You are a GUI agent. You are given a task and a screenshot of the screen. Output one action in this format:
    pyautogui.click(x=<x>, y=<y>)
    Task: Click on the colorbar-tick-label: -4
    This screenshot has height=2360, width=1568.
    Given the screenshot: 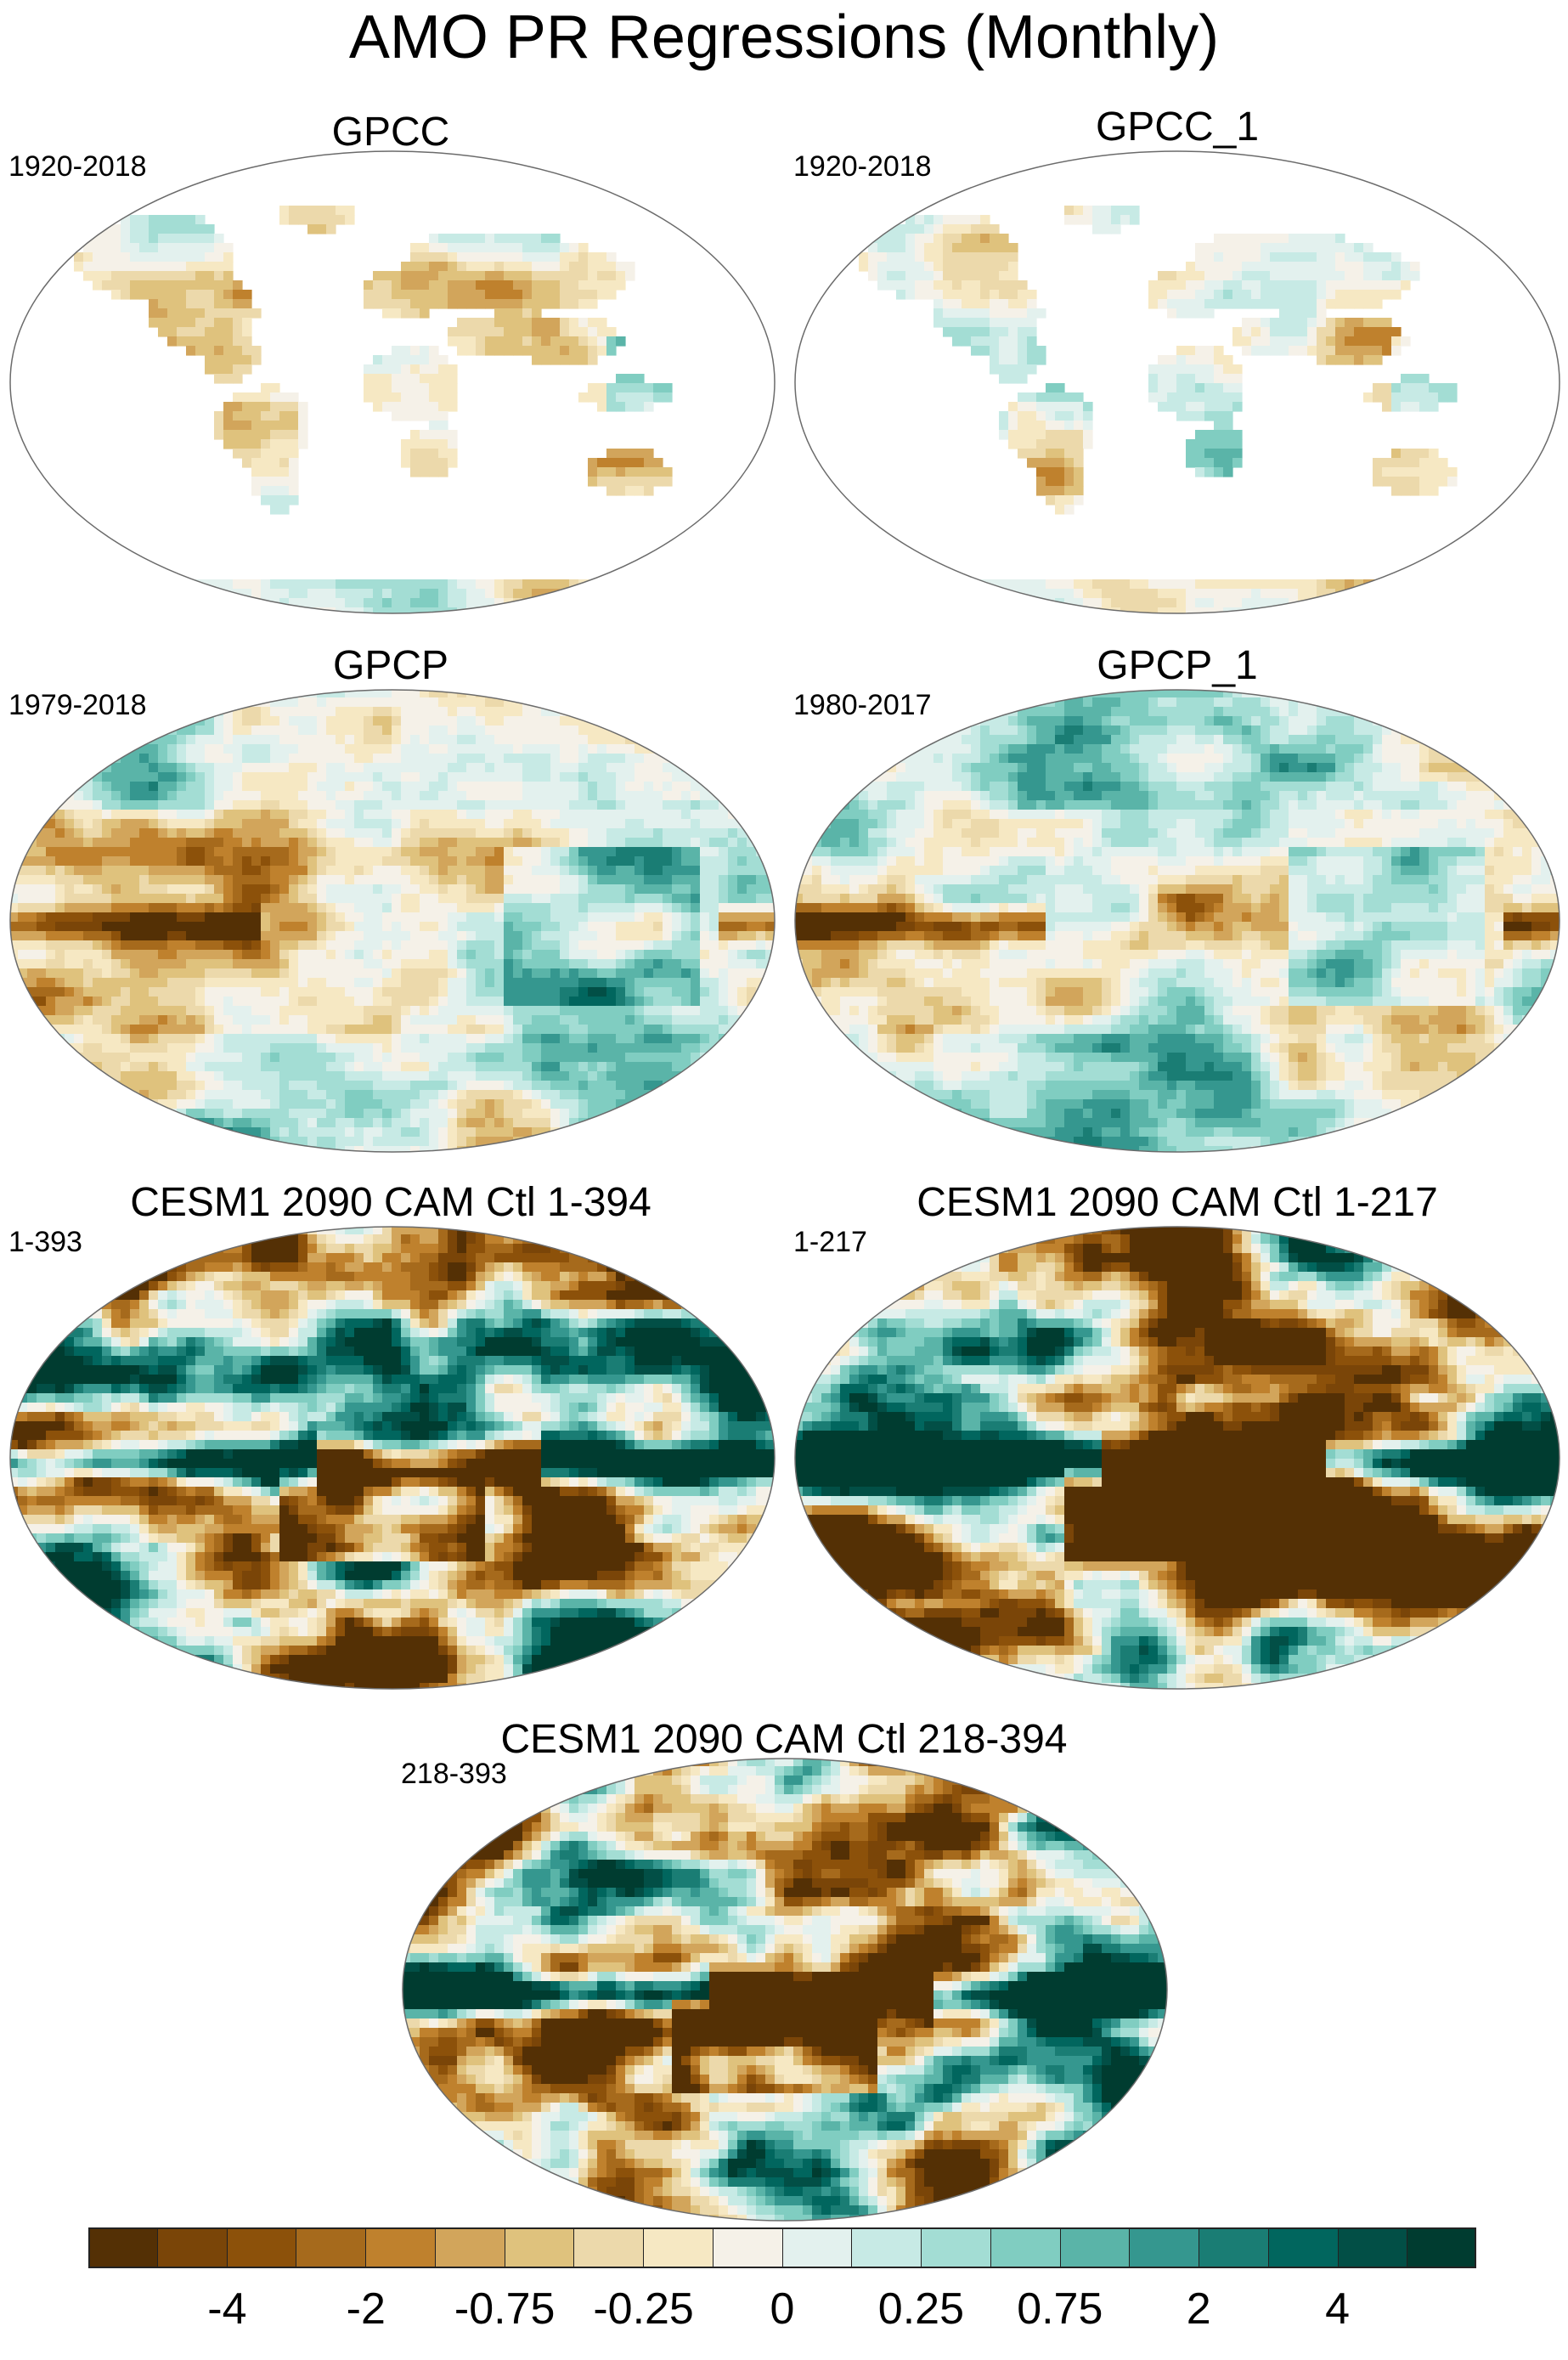 What is the action you would take?
    pyautogui.click(x=227, y=2309)
    